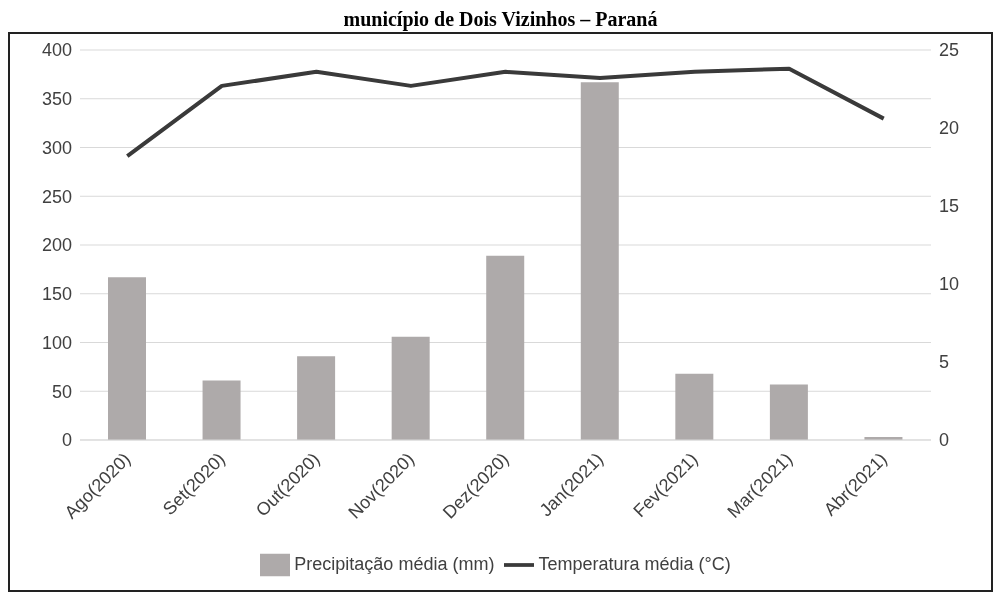 This screenshot has height=597, width=1001. I want to click on legend-label: Temperatura média (°C), so click(634, 563).